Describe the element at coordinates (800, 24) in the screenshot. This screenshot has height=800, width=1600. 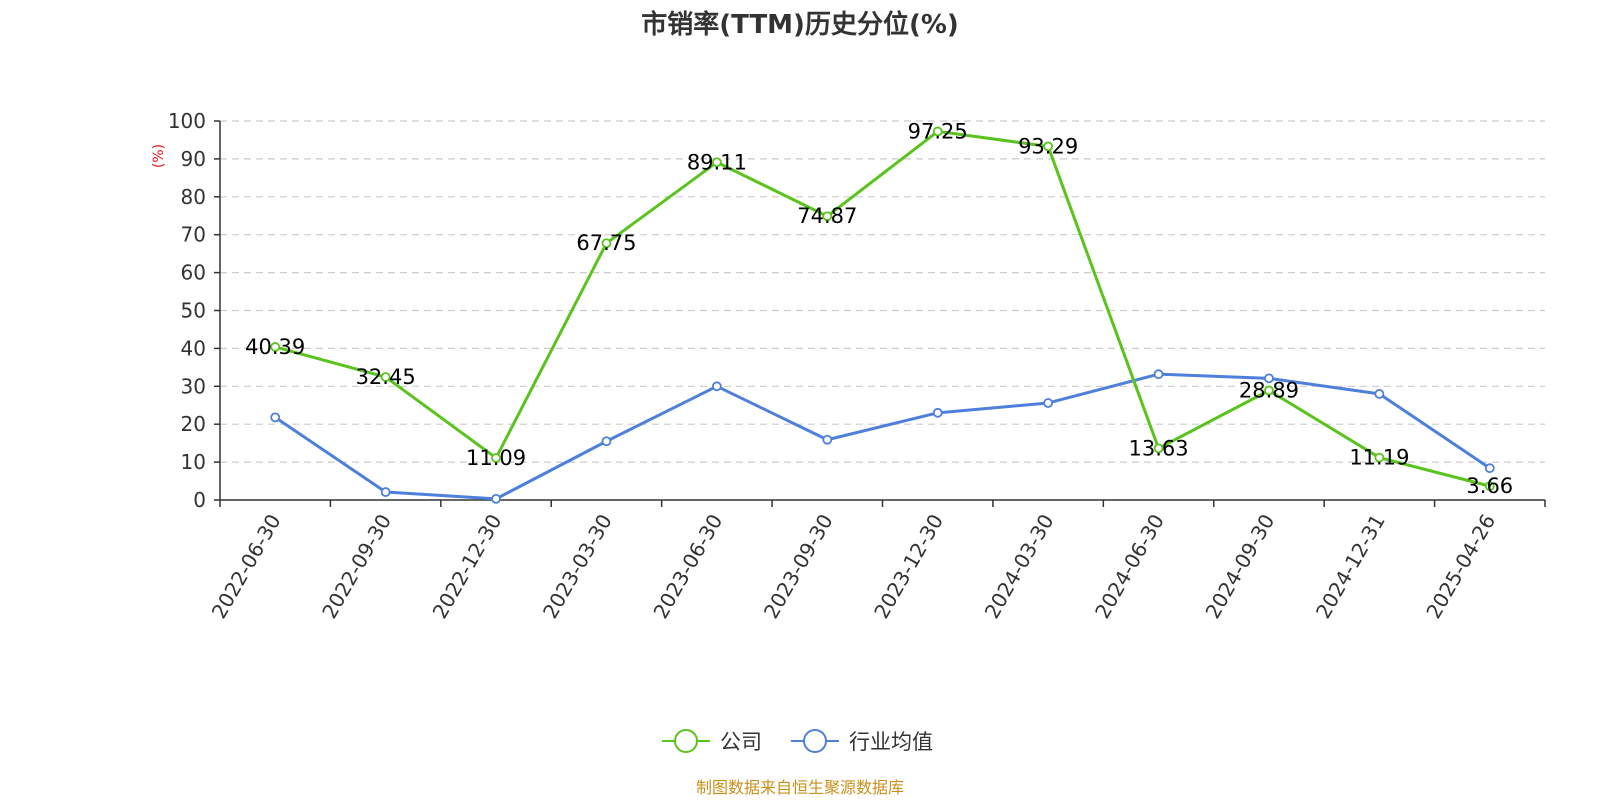
I see `chart-title: 市销率(TTM)历史分位(%)` at that location.